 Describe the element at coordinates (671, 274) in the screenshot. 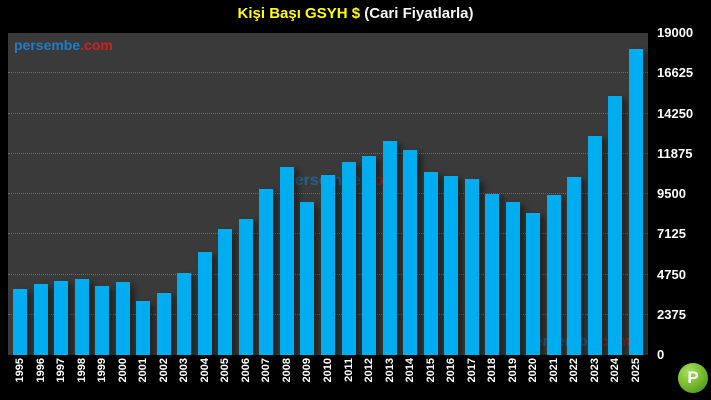

I see `y-tick-label-4750: 4750` at that location.